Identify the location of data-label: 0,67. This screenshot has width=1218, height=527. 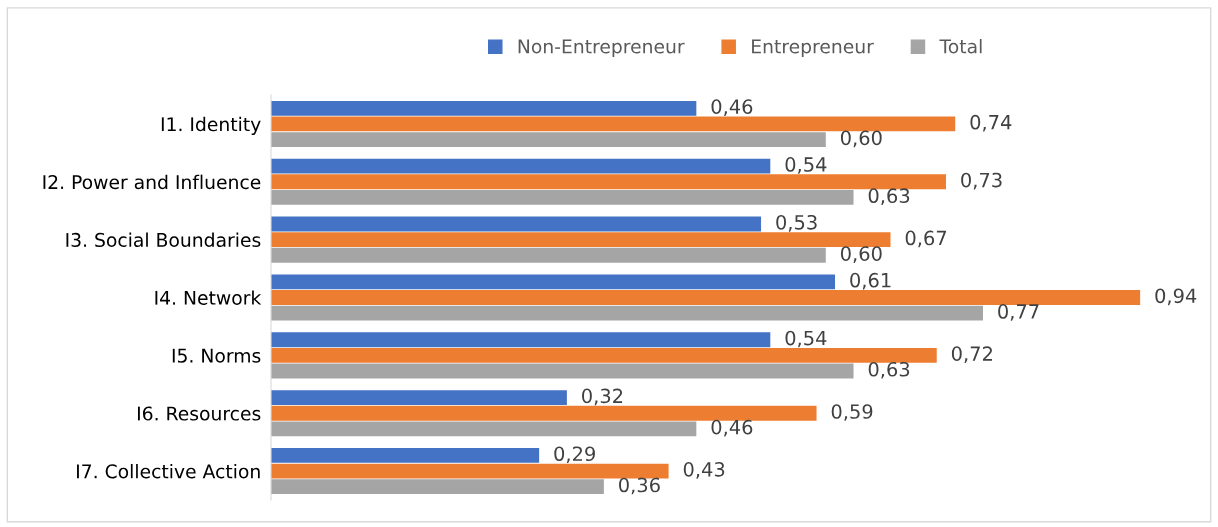
(926, 239).